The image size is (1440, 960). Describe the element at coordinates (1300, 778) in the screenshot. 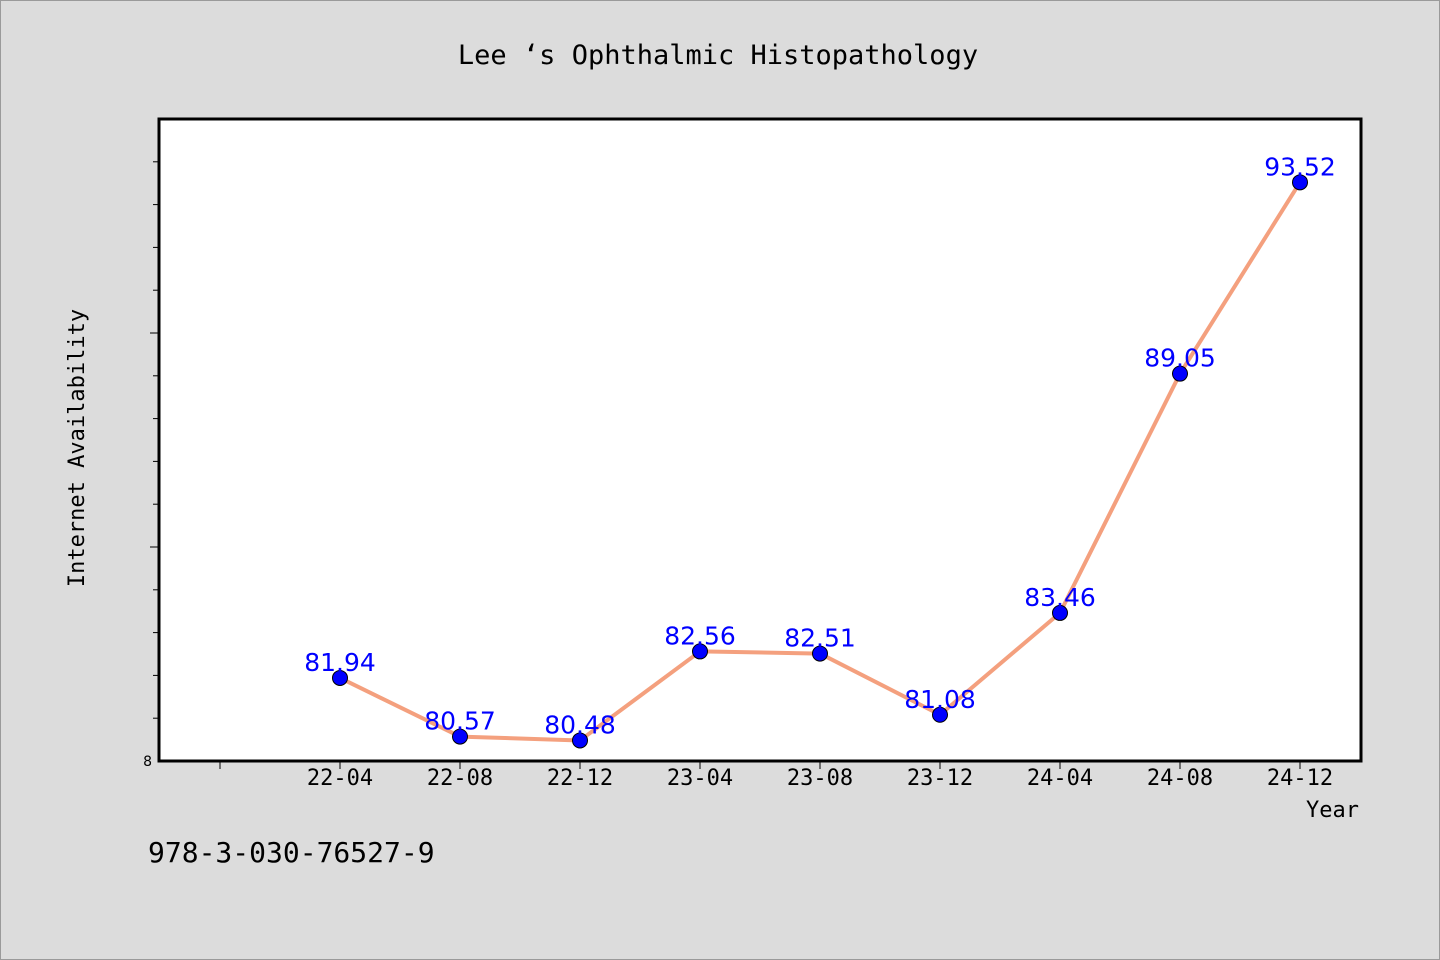

I see `x-tick-label: 24-12` at that location.